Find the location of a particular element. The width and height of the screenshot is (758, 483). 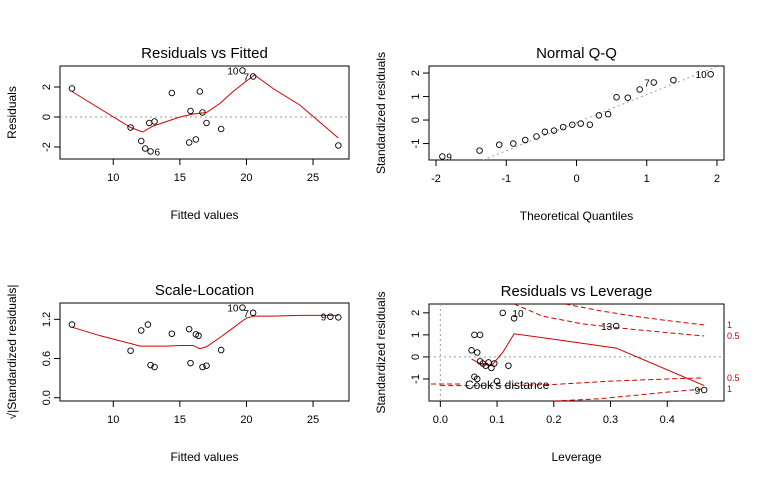

y-tick-label: 0.6 is located at coordinates (47, 358).